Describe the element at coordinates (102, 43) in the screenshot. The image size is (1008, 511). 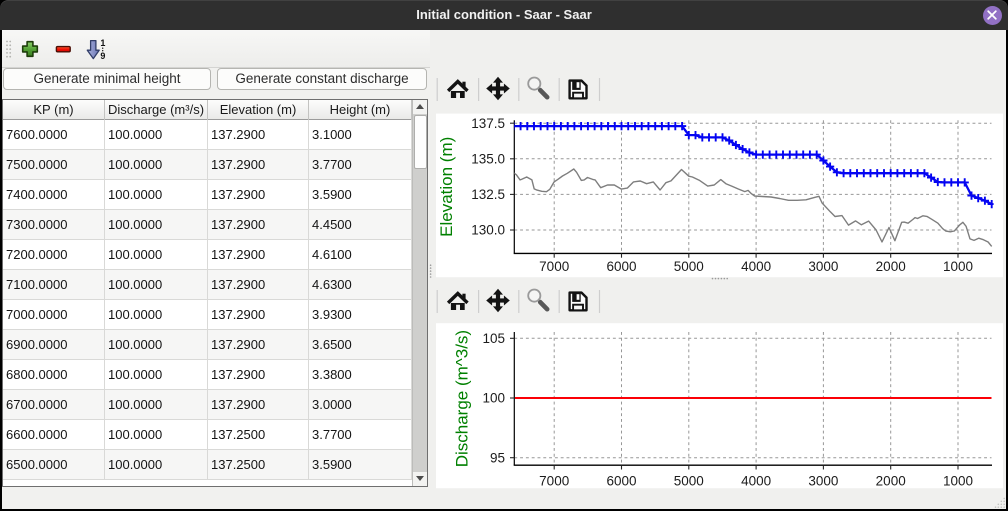
I see `svg-text: 1` at that location.